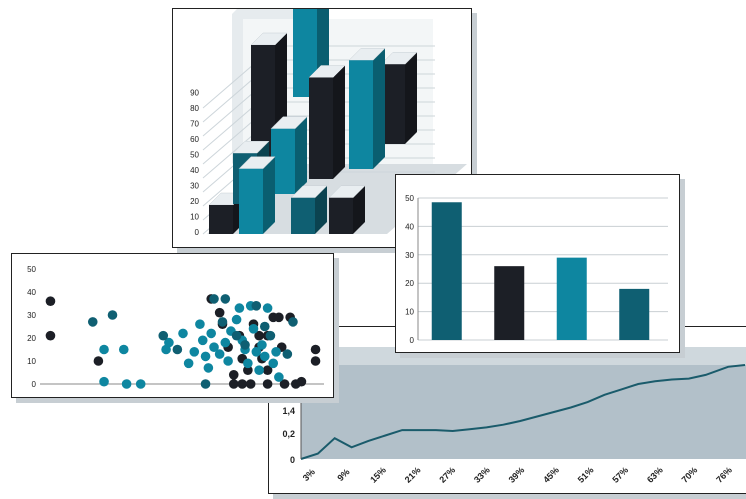 This screenshot has height=499, width=746. What do you see at coordinates (482, 475) in the screenshot?
I see `area-xtick: 33%` at bounding box center [482, 475].